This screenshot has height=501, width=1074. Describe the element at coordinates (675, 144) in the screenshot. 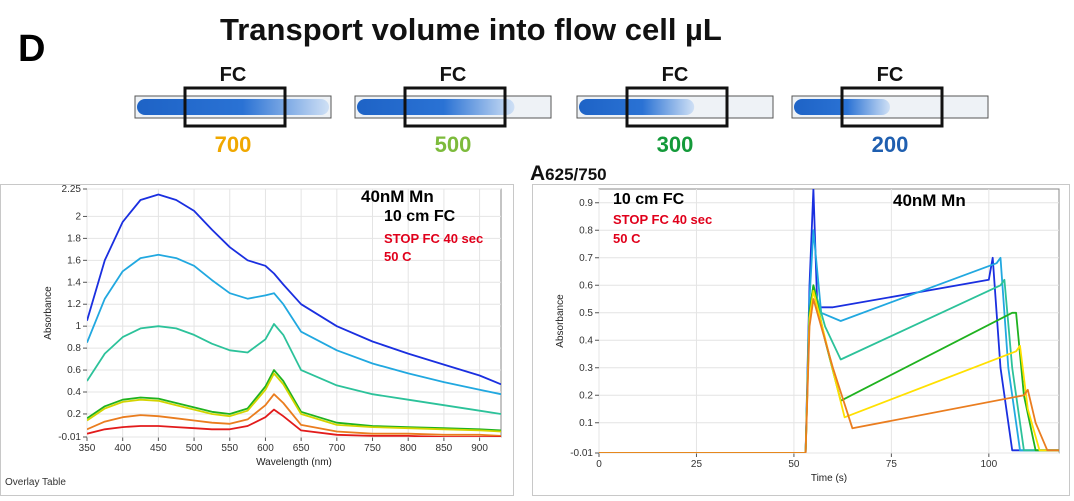

I see `volume-label: 300` at that location.